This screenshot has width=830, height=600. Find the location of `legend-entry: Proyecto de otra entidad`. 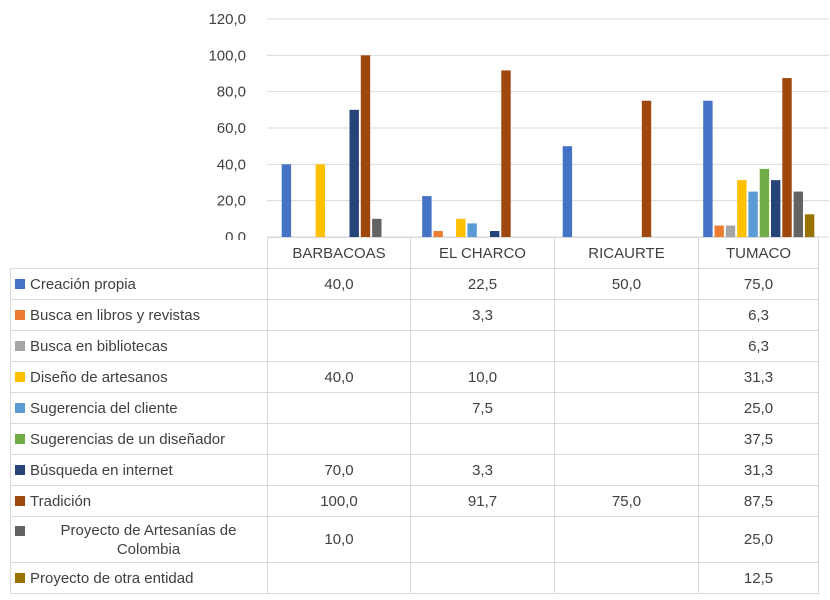

legend-entry: Proyecto de otra entidad is located at coordinates (139, 578).